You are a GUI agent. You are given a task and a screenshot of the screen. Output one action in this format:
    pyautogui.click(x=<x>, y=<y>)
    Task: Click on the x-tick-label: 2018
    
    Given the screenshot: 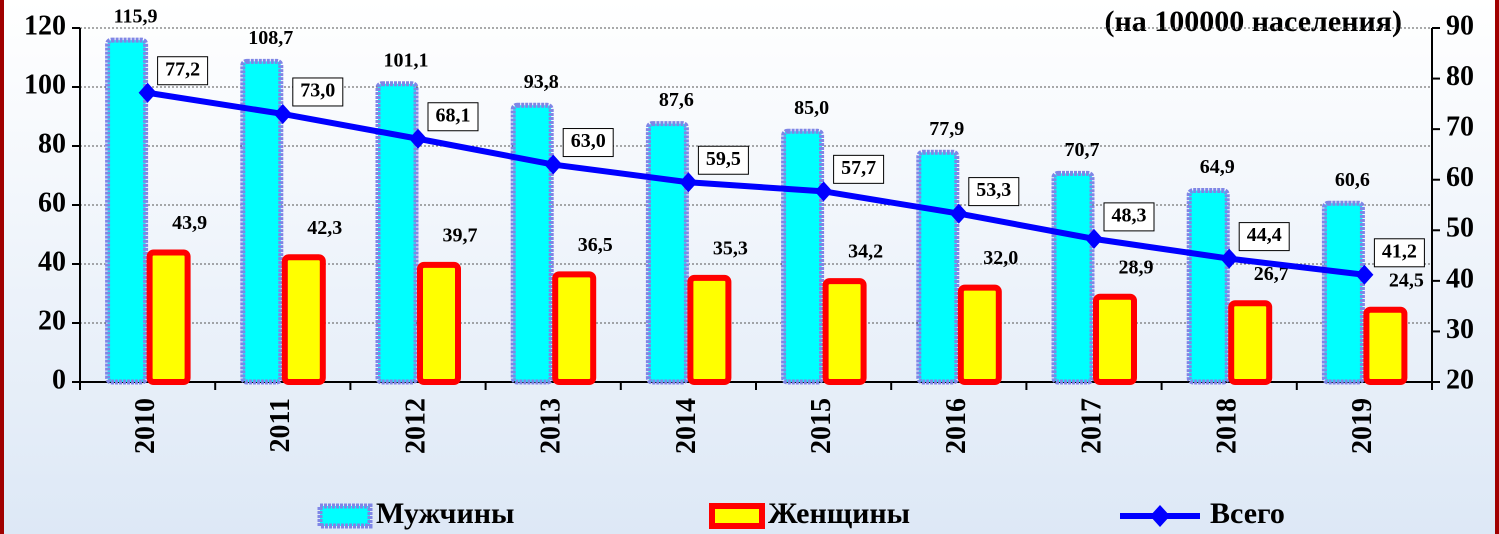 What is the action you would take?
    pyautogui.click(x=1227, y=426)
    